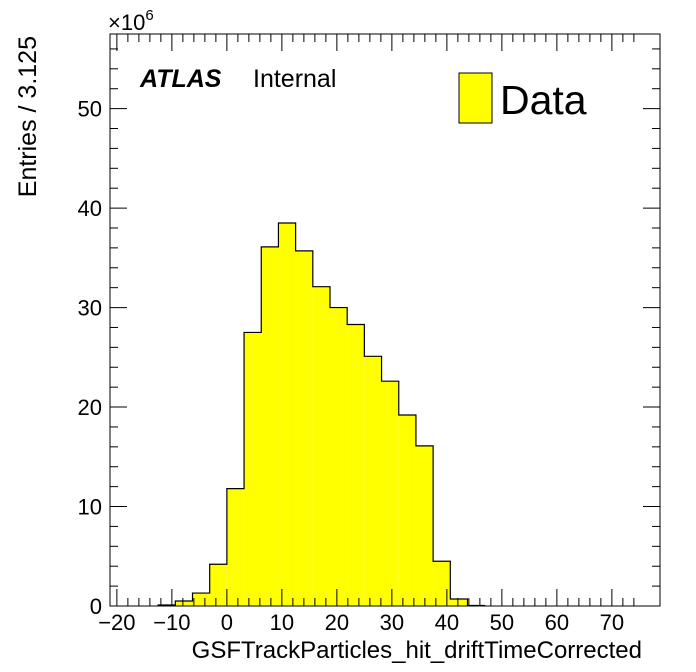  Describe the element at coordinates (126, 22) in the screenshot. I see `y-multiplier-base: ×10` at that location.